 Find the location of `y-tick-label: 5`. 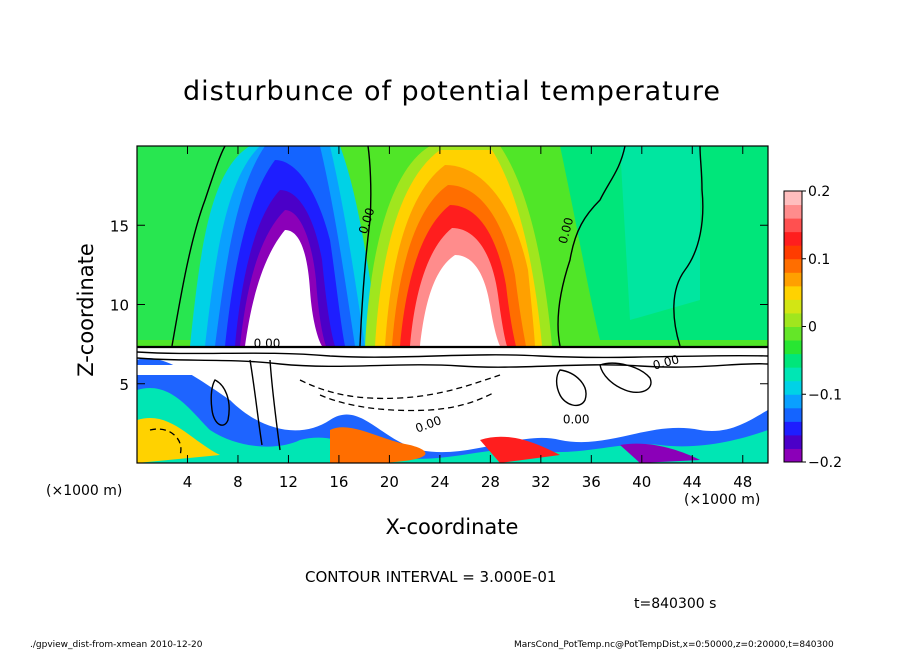

y-tick-label: 5 is located at coordinates (124, 385).